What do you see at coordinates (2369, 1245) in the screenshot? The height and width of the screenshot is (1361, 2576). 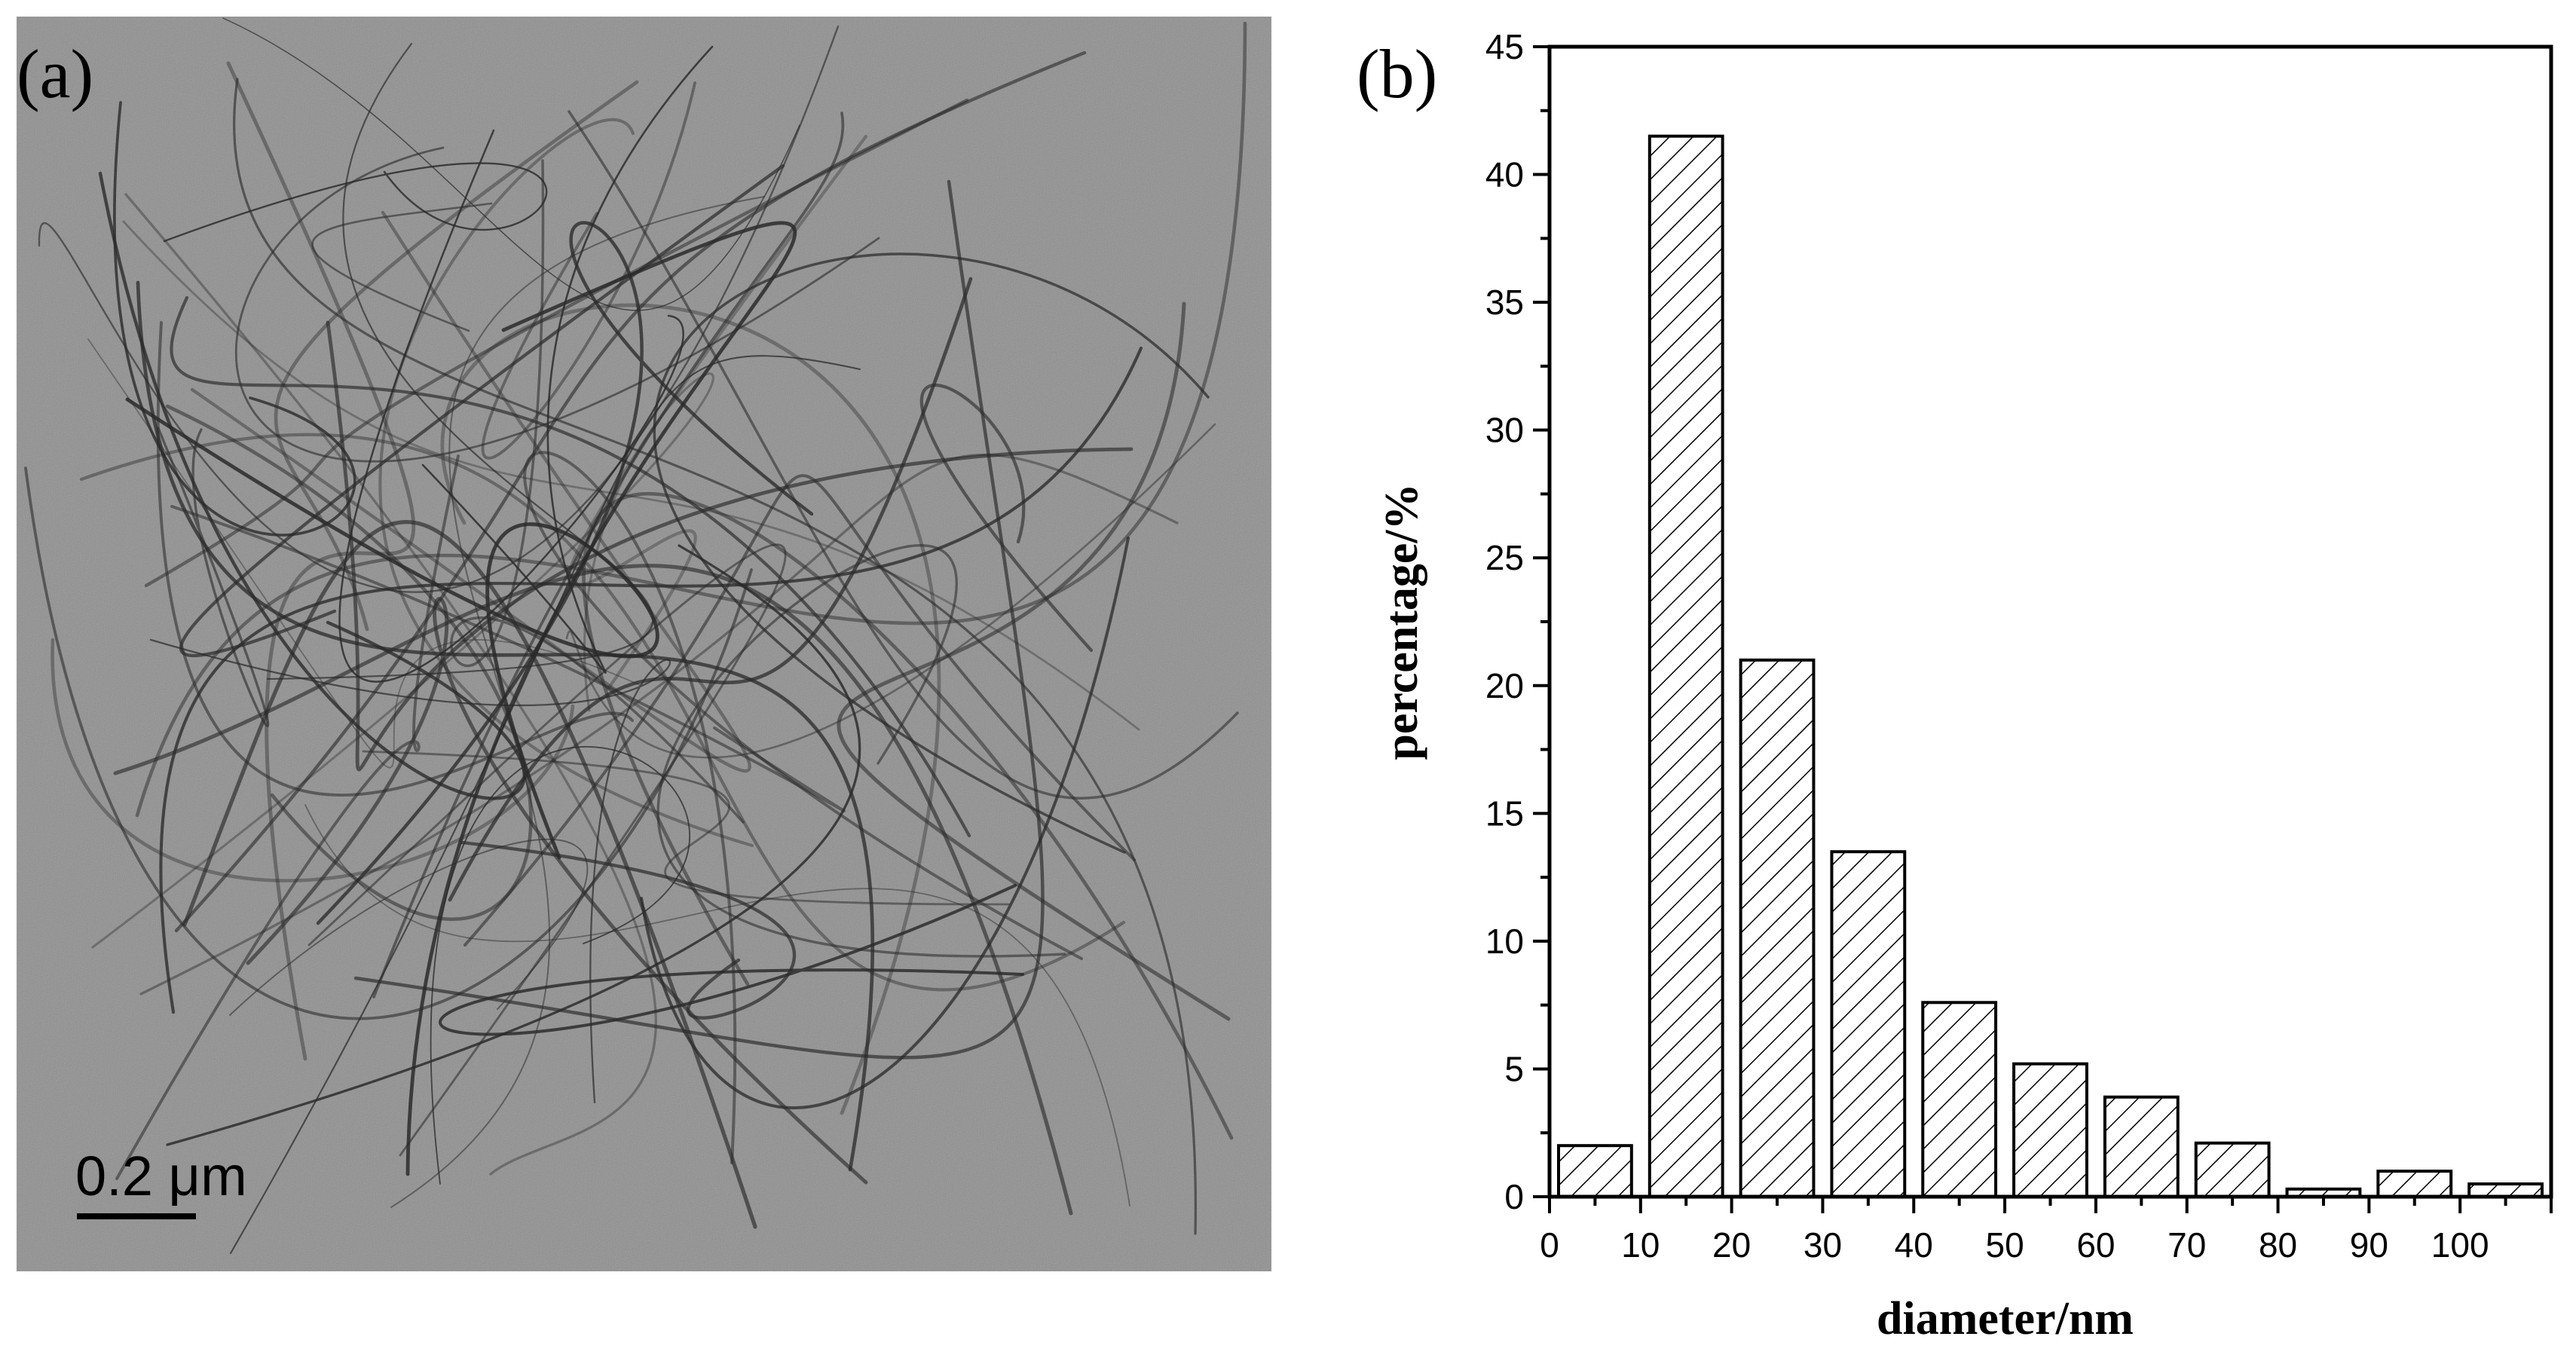 I see `x-tick-label: 90` at bounding box center [2369, 1245].